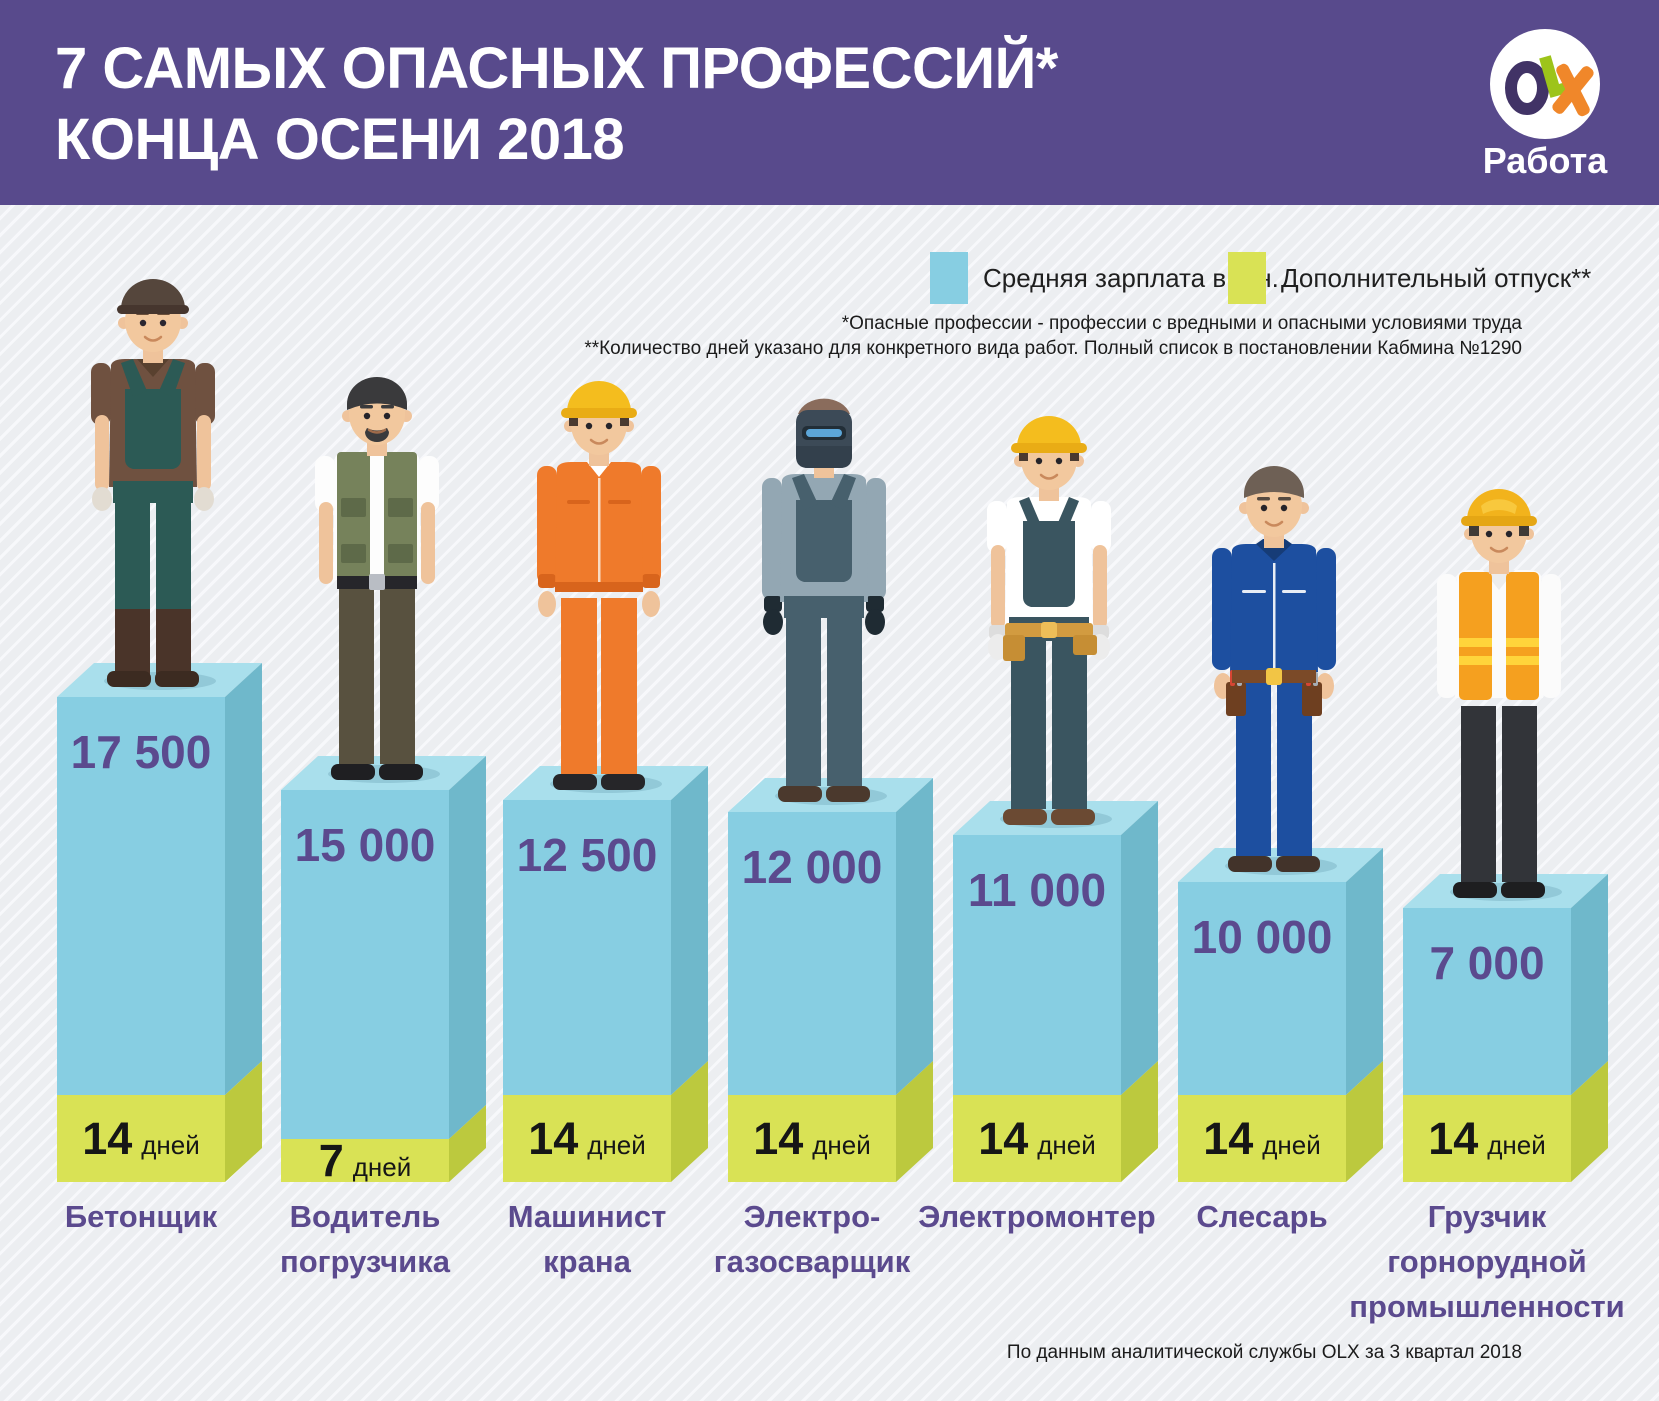  I want to click on title-line-2: КОНЦА ОСЕНИ 2018, so click(340, 139).